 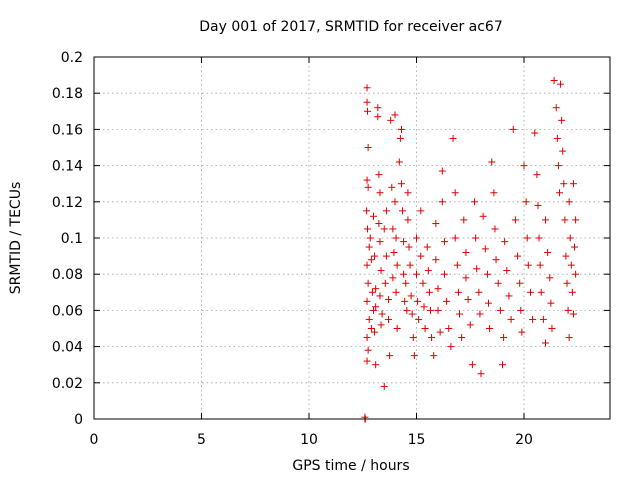 I want to click on x-tick-label: 0, so click(x=94, y=440).